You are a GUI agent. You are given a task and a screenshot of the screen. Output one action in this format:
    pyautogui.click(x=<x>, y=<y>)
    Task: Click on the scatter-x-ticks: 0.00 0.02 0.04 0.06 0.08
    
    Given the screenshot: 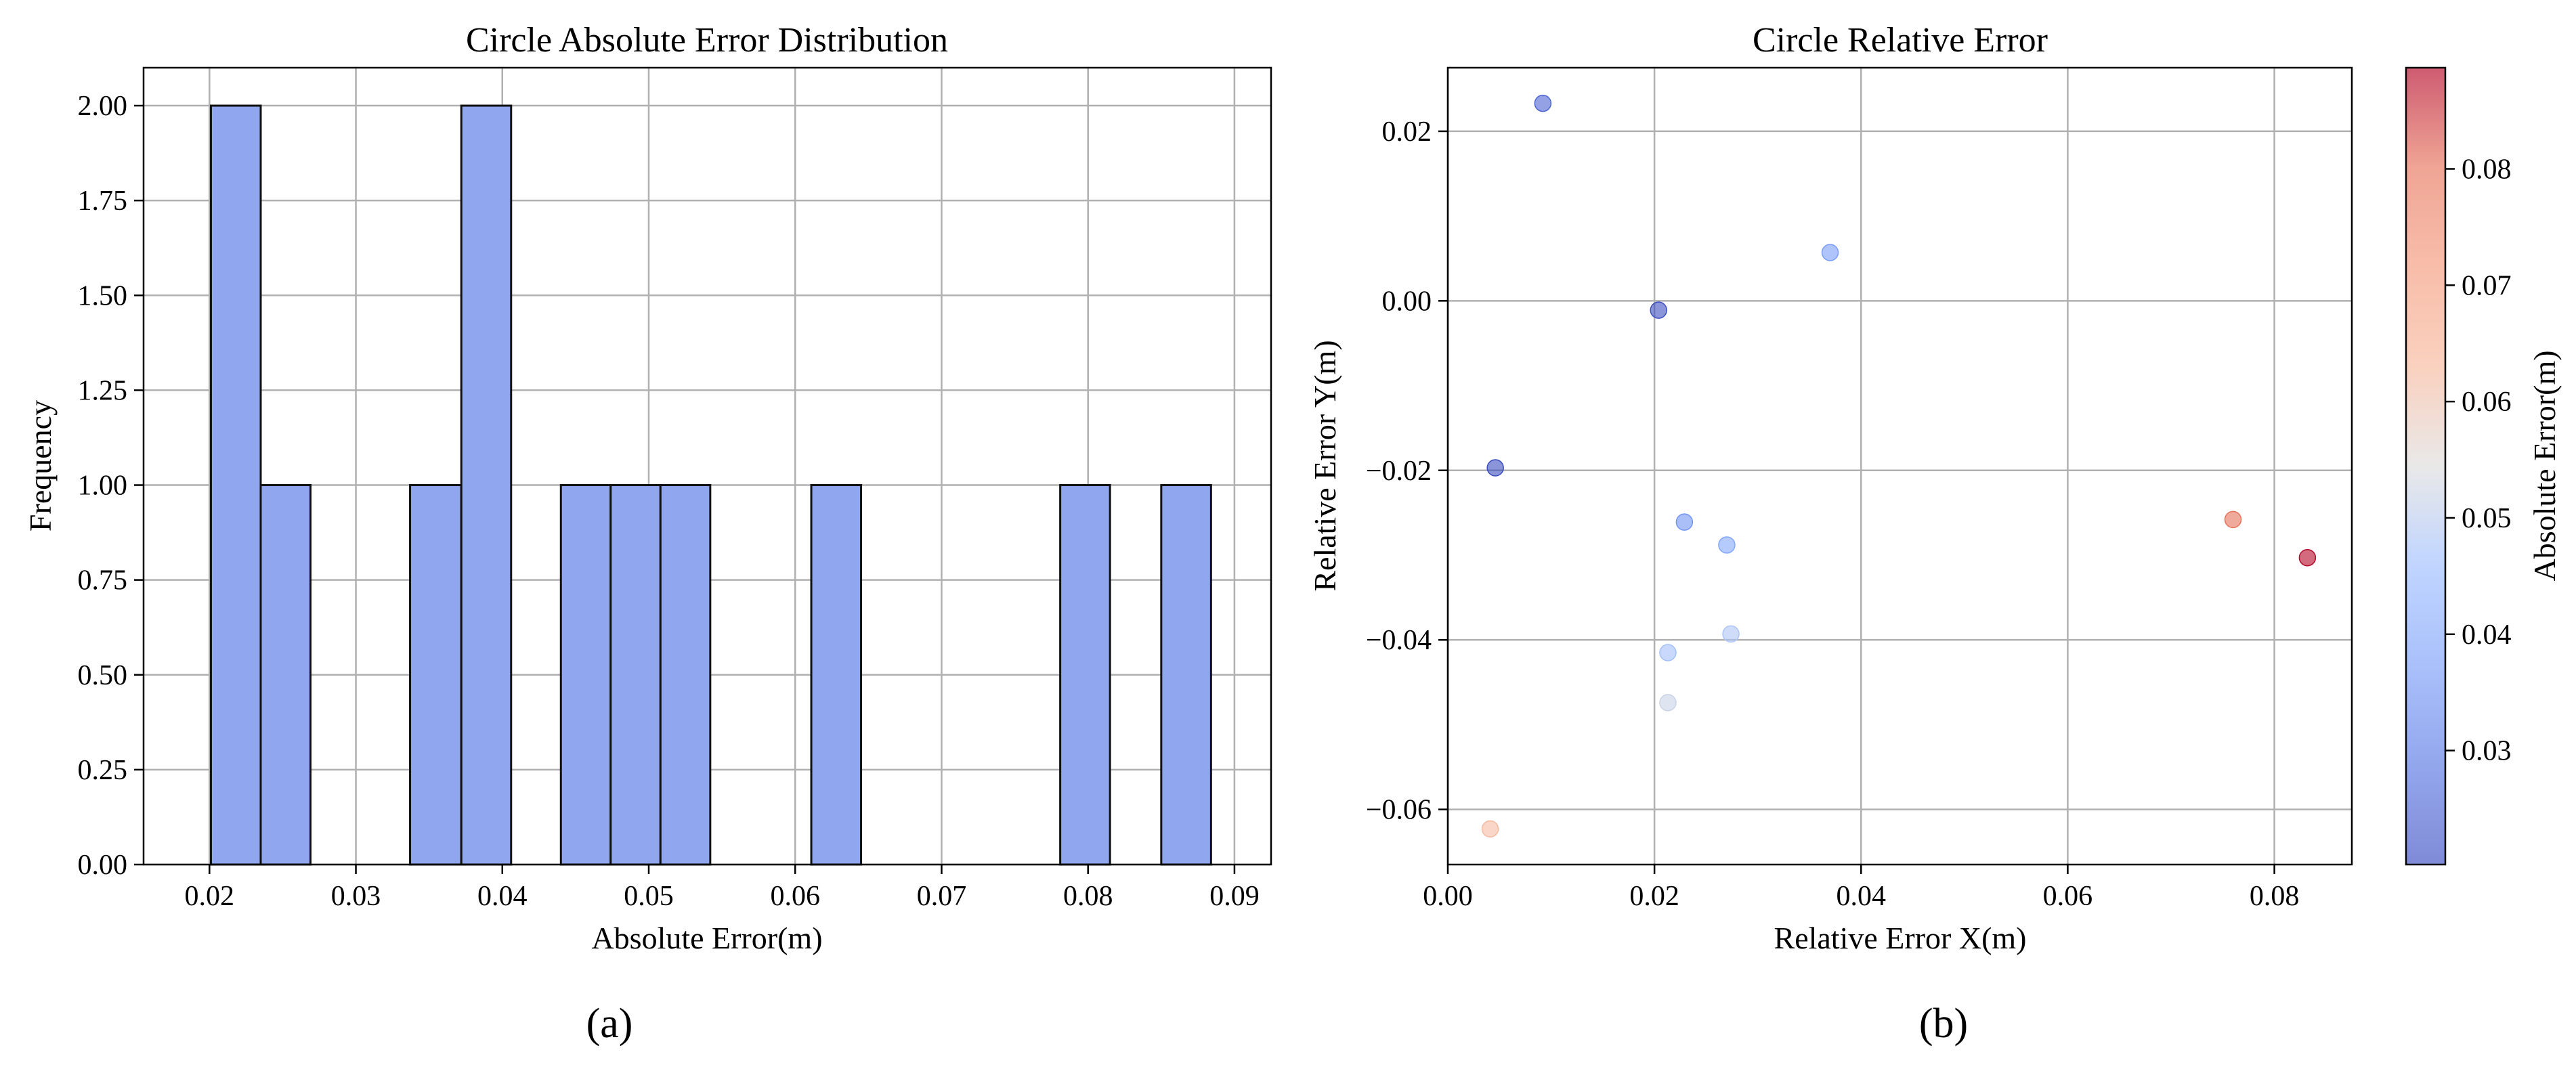 What is the action you would take?
    pyautogui.click(x=1861, y=889)
    